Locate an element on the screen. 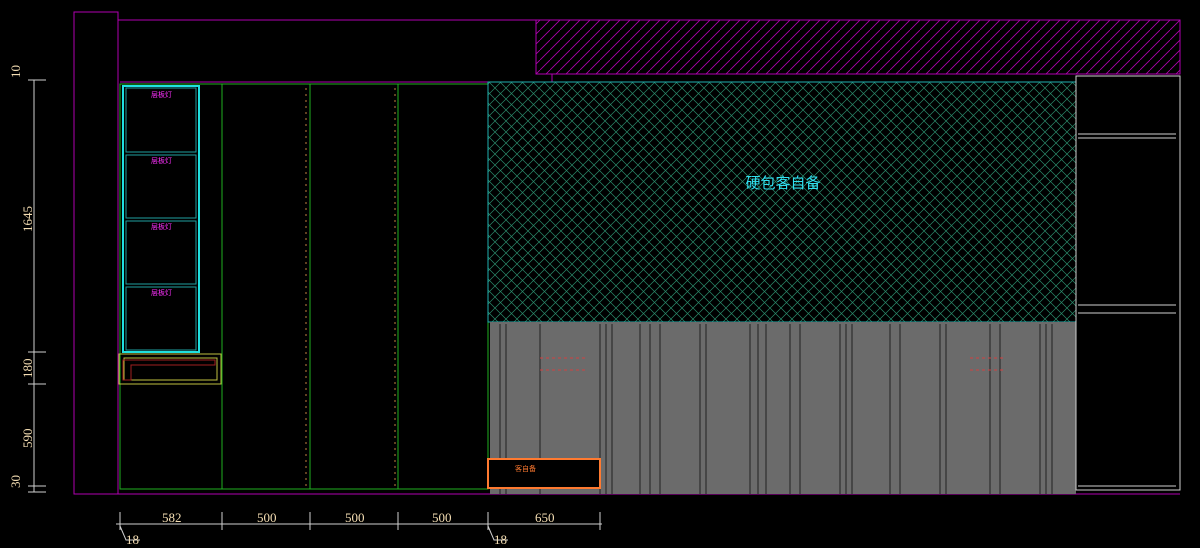  wall-outline is located at coordinates (96, 253).